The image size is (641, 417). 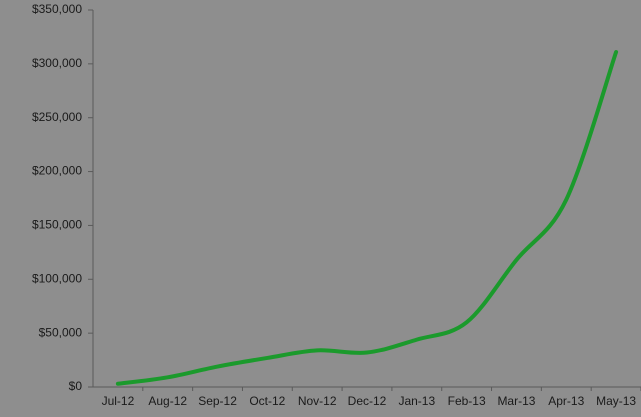 What do you see at coordinates (57, 117) in the screenshot?
I see `y-tick-label: $250,000` at bounding box center [57, 117].